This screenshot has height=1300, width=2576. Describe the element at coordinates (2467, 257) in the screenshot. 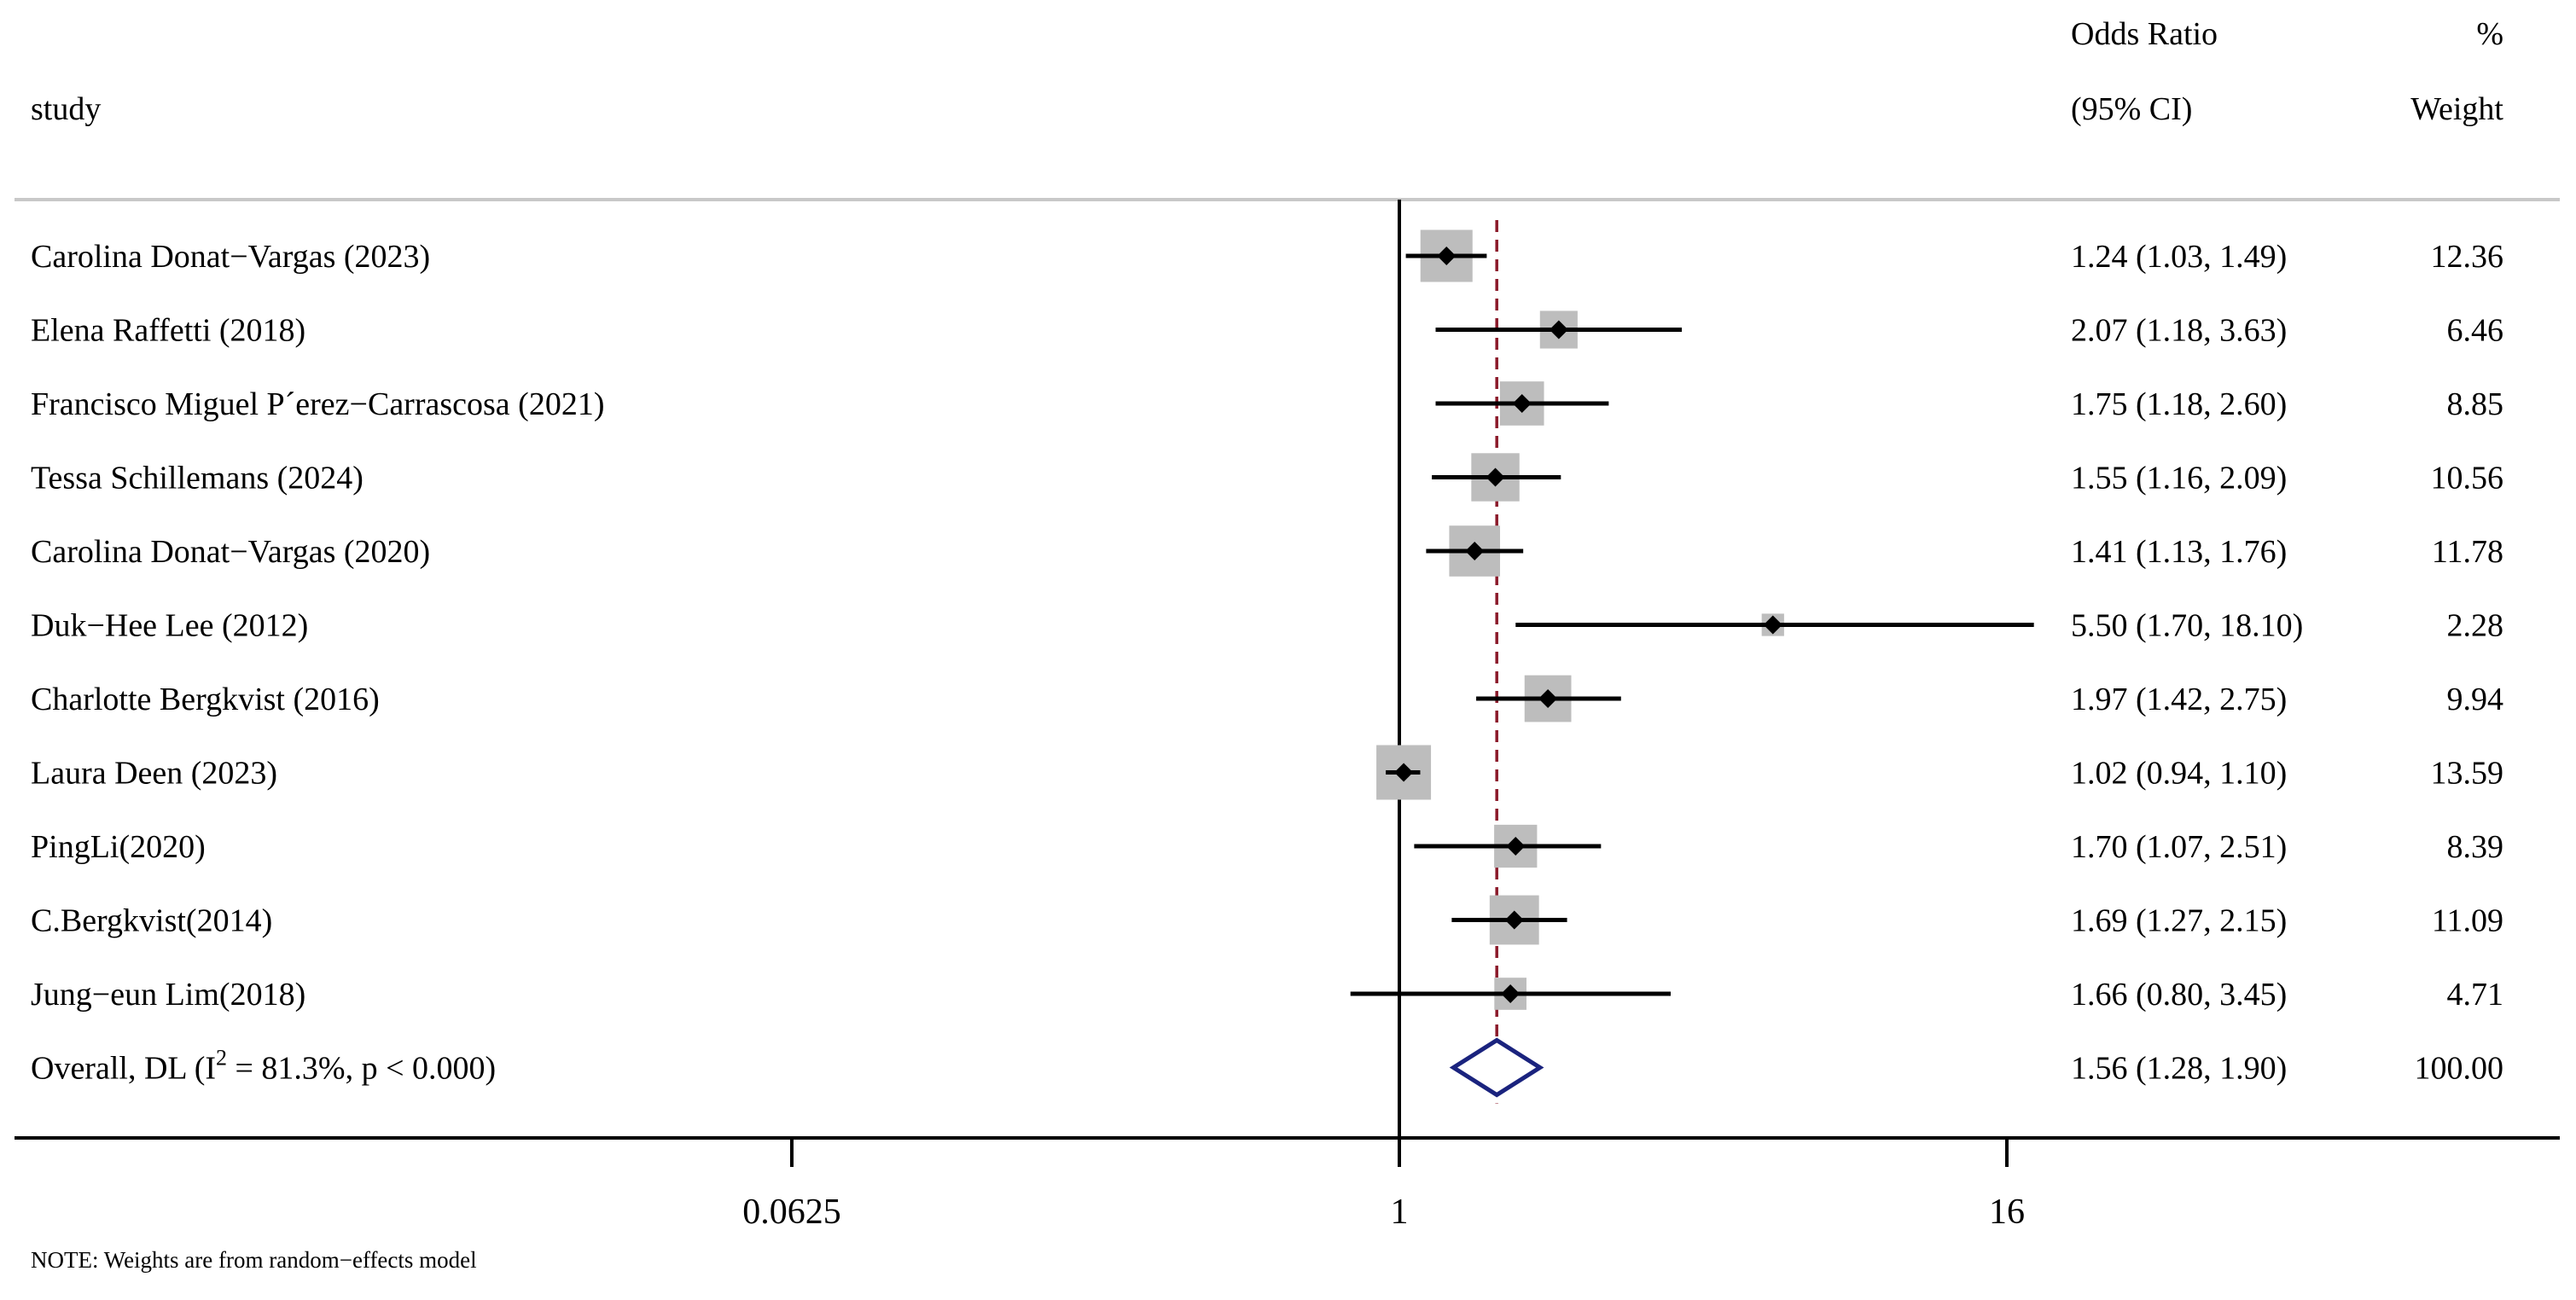

I see `weight-text: 12.36` at that location.